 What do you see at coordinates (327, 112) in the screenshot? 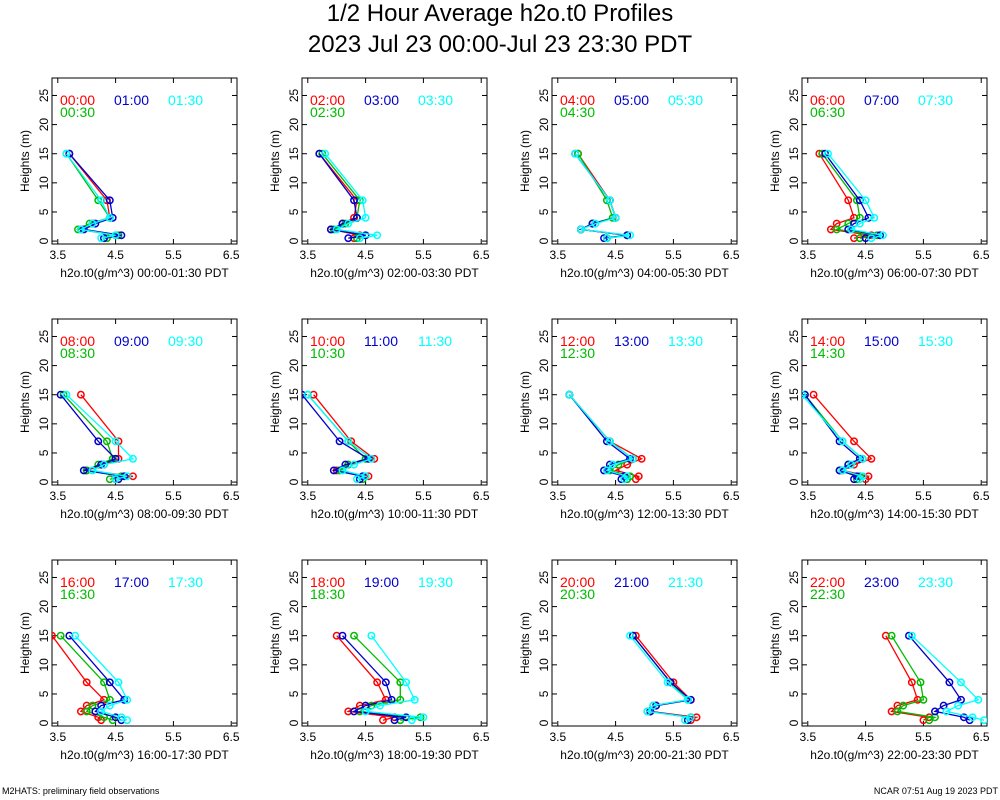
I see `legend-entry: 02:30` at bounding box center [327, 112].